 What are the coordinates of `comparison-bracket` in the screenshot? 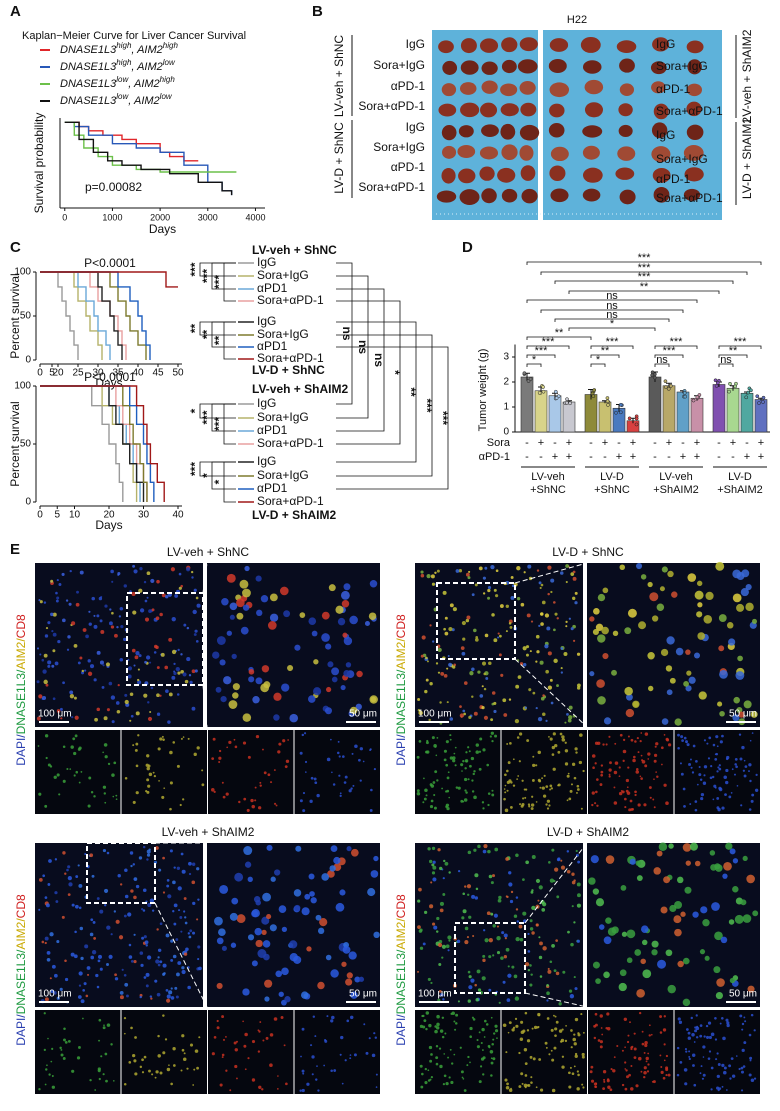 It's located at (368, 372).